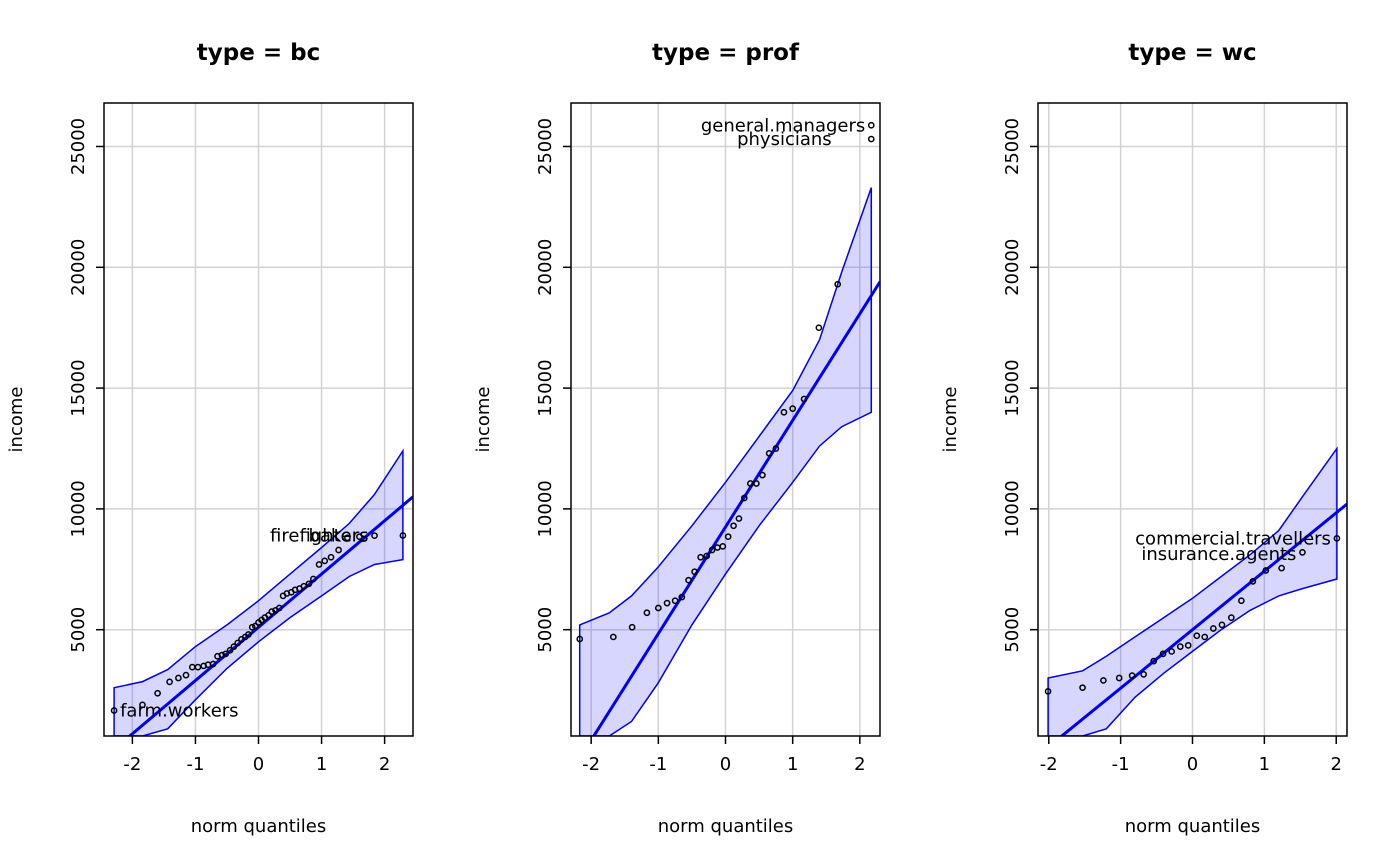 This screenshot has width=1400, height=866. What do you see at coordinates (179, 710) in the screenshot?
I see `point-label: farm.workers` at bounding box center [179, 710].